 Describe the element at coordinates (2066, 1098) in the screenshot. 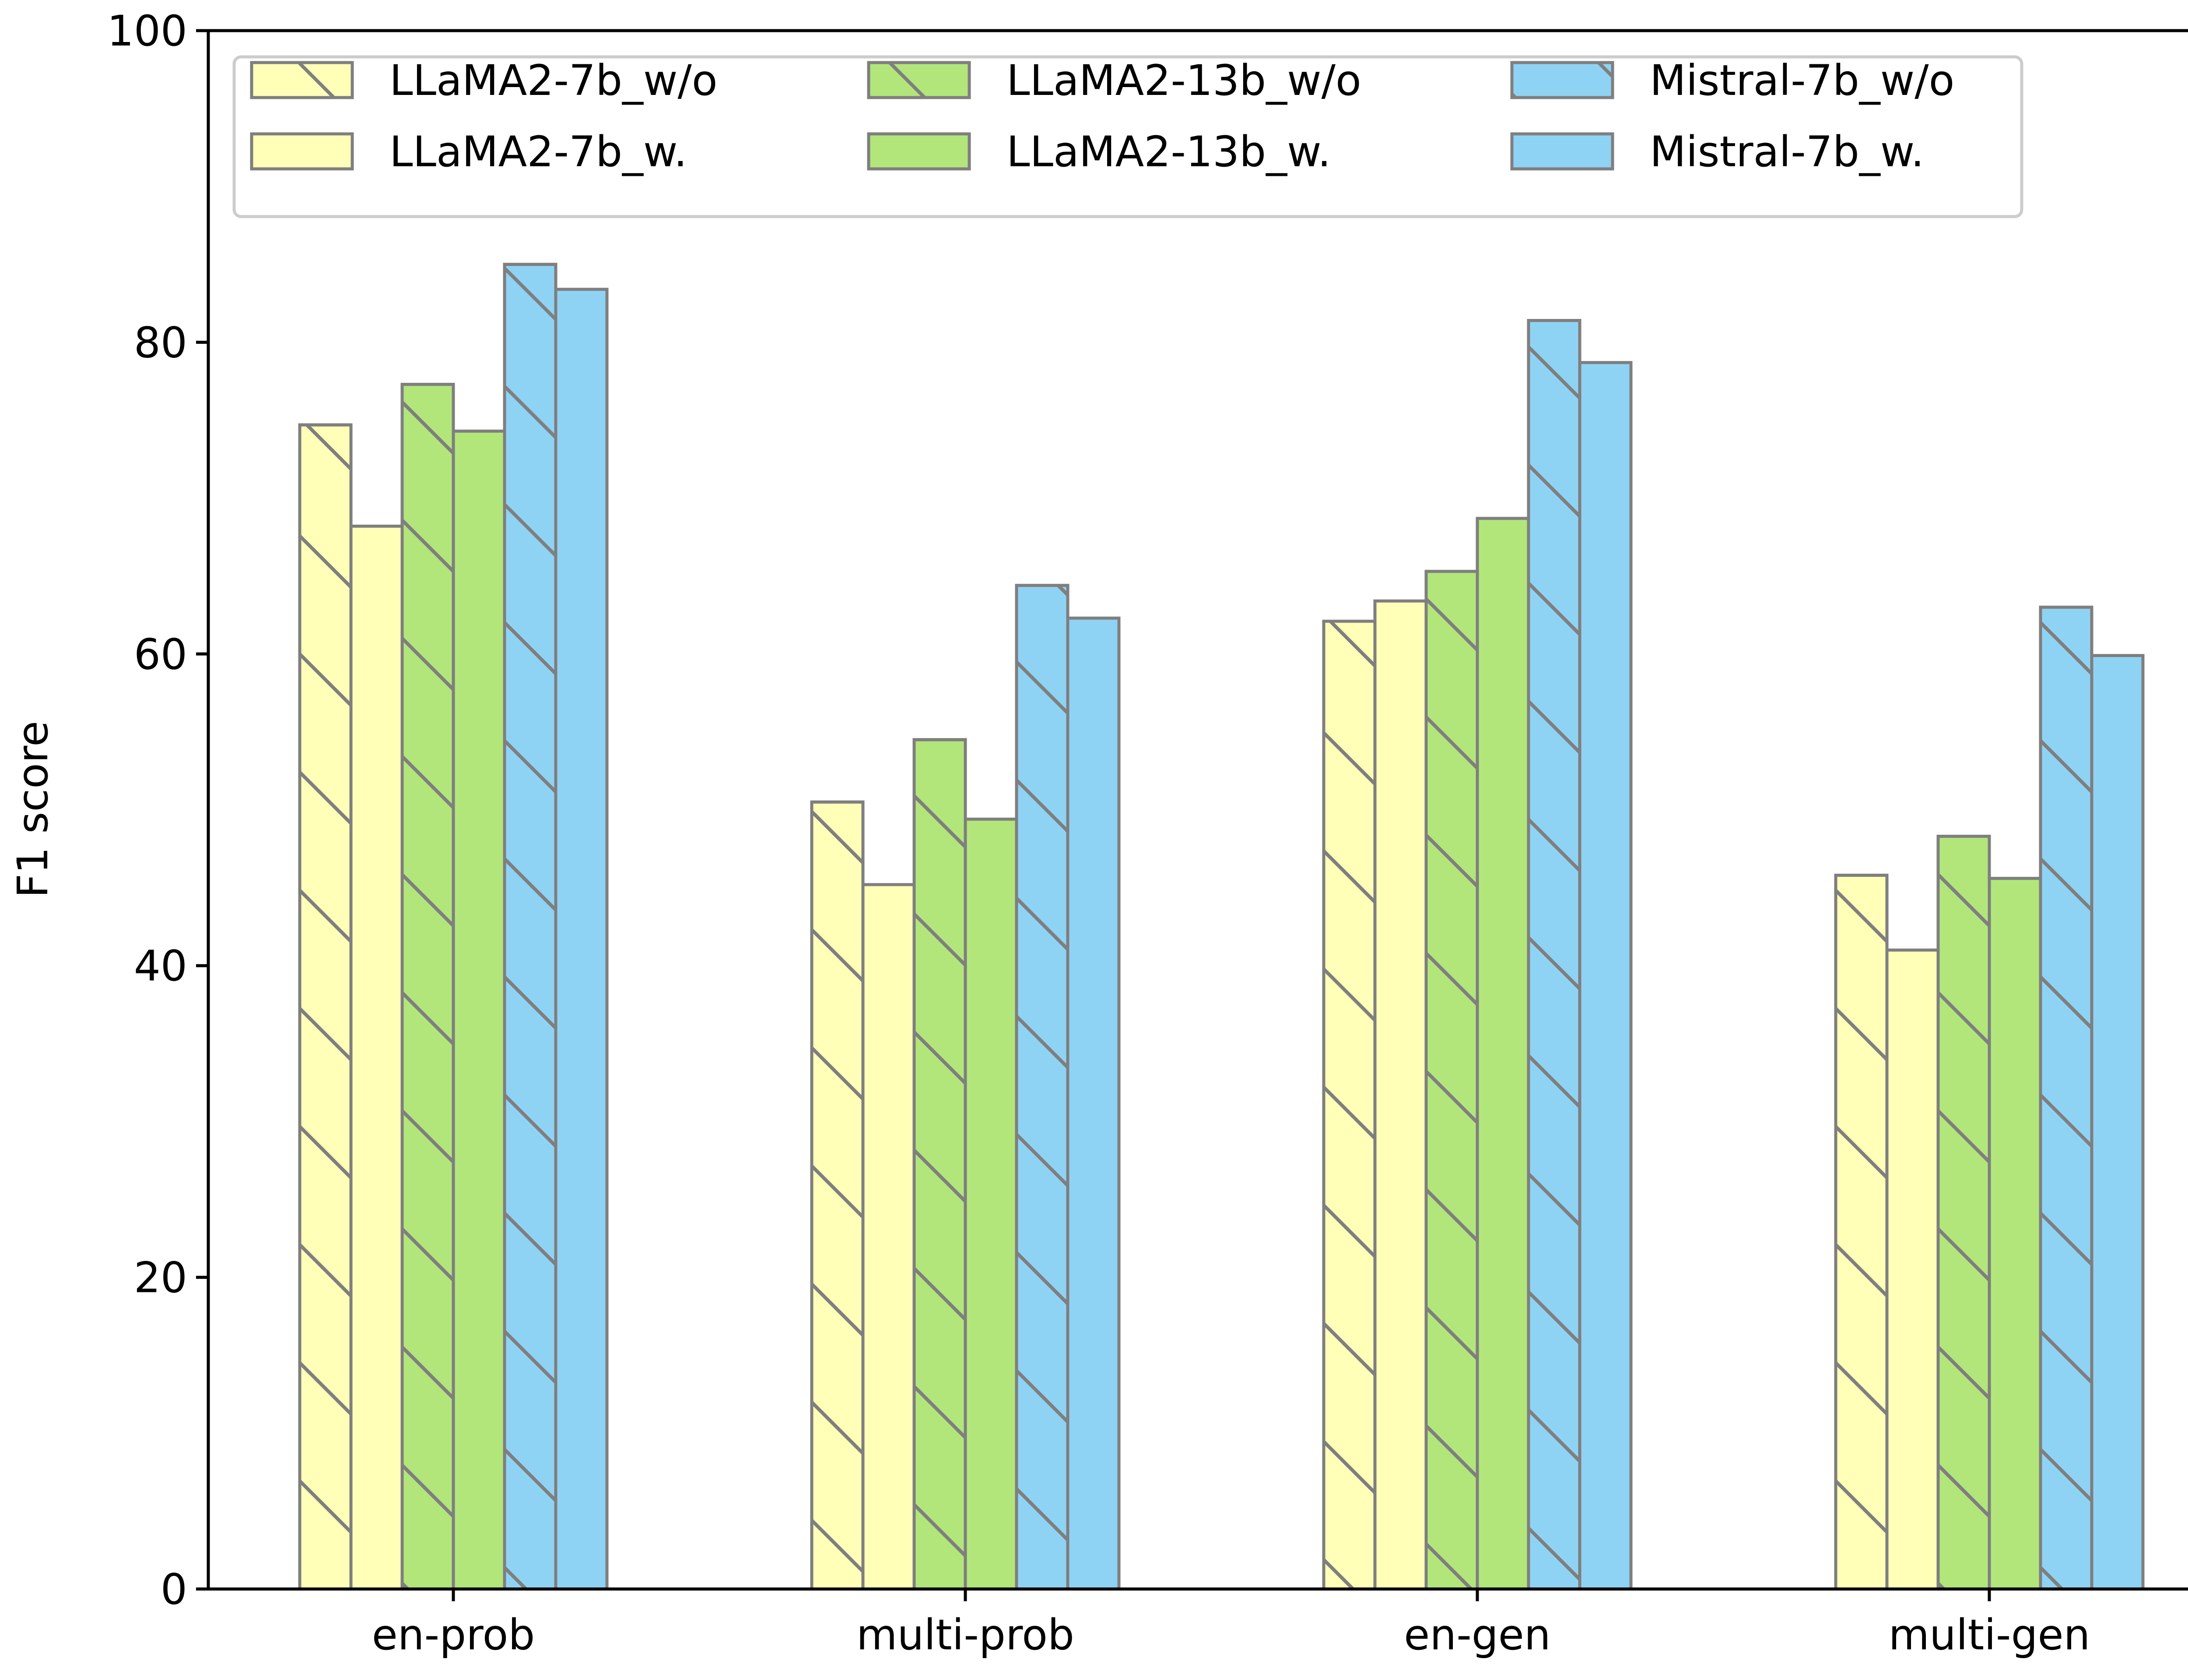

I see `bar-multi-gen-Mistral-7b_w/o-hatch` at that location.